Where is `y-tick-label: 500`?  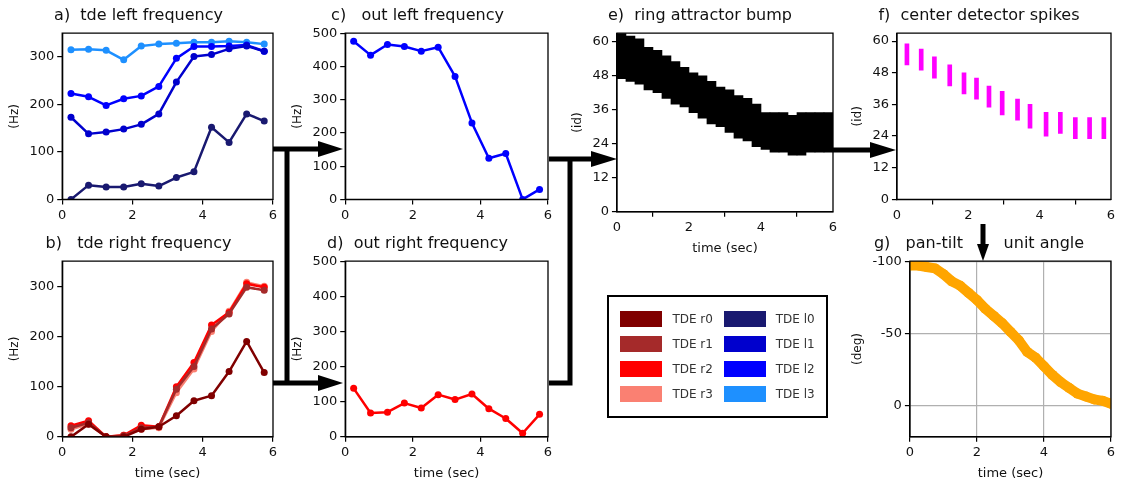 y-tick-label: 500 is located at coordinates (325, 32).